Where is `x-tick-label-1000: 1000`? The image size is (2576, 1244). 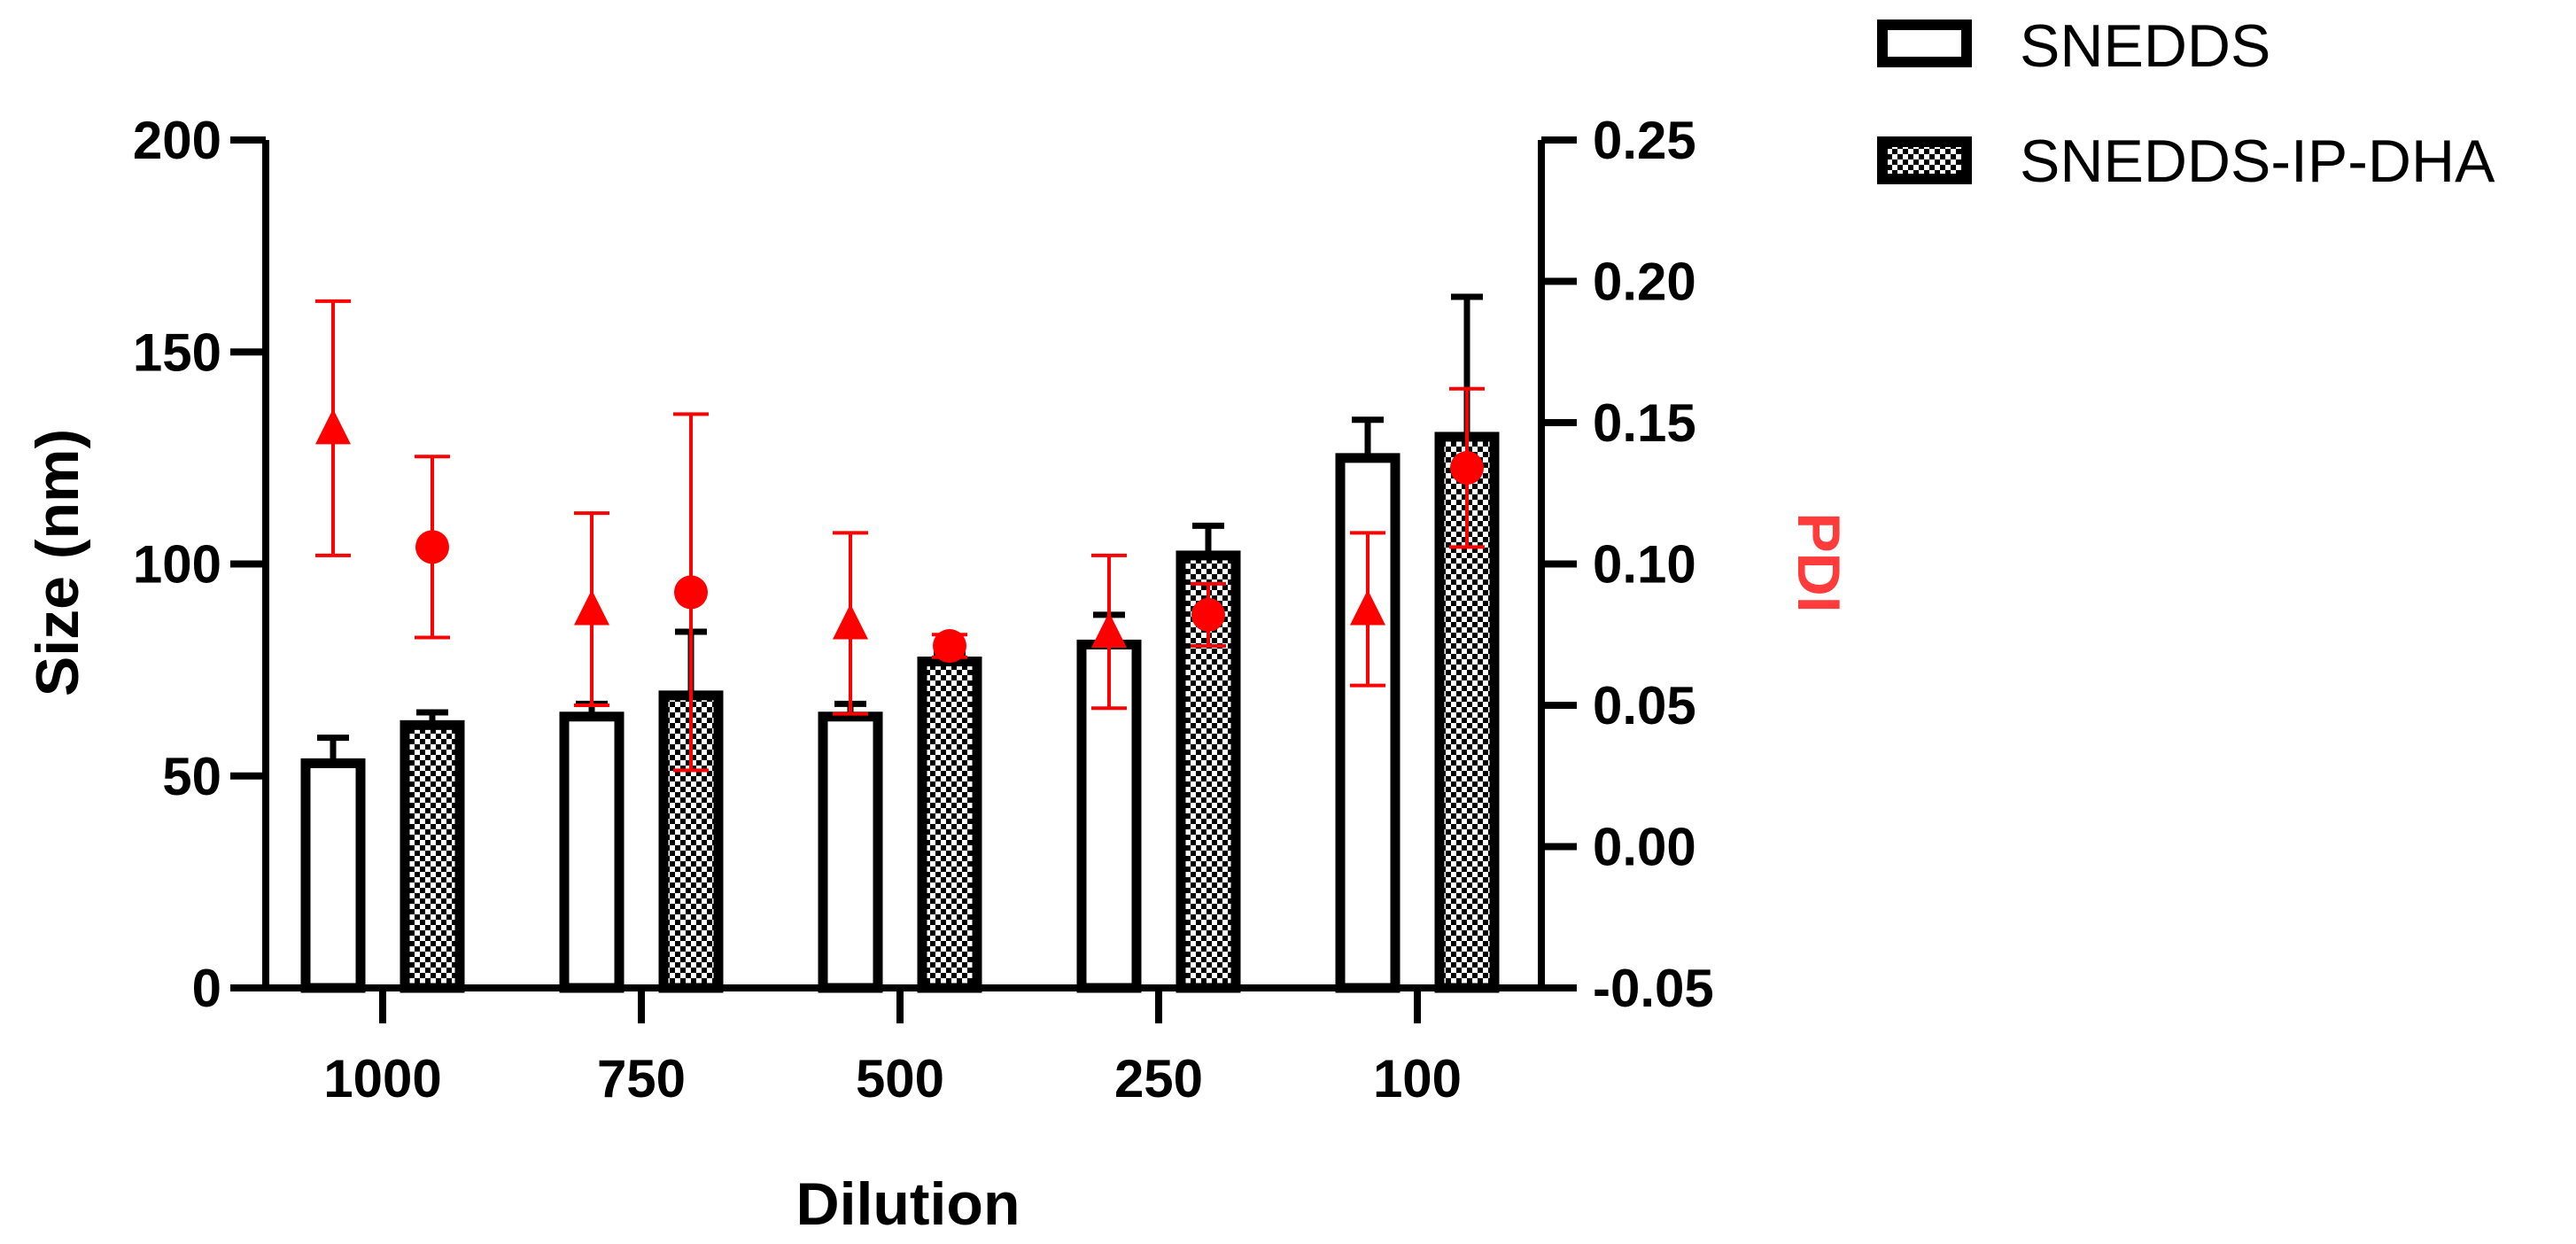
x-tick-label-1000: 1000 is located at coordinates (382, 1078).